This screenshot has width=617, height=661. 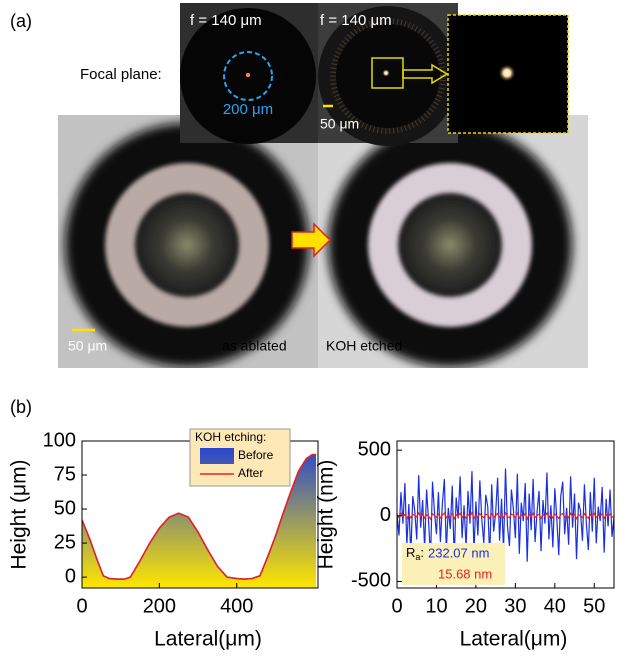 I want to click on x-tick-label: 50, so click(x=594, y=606).